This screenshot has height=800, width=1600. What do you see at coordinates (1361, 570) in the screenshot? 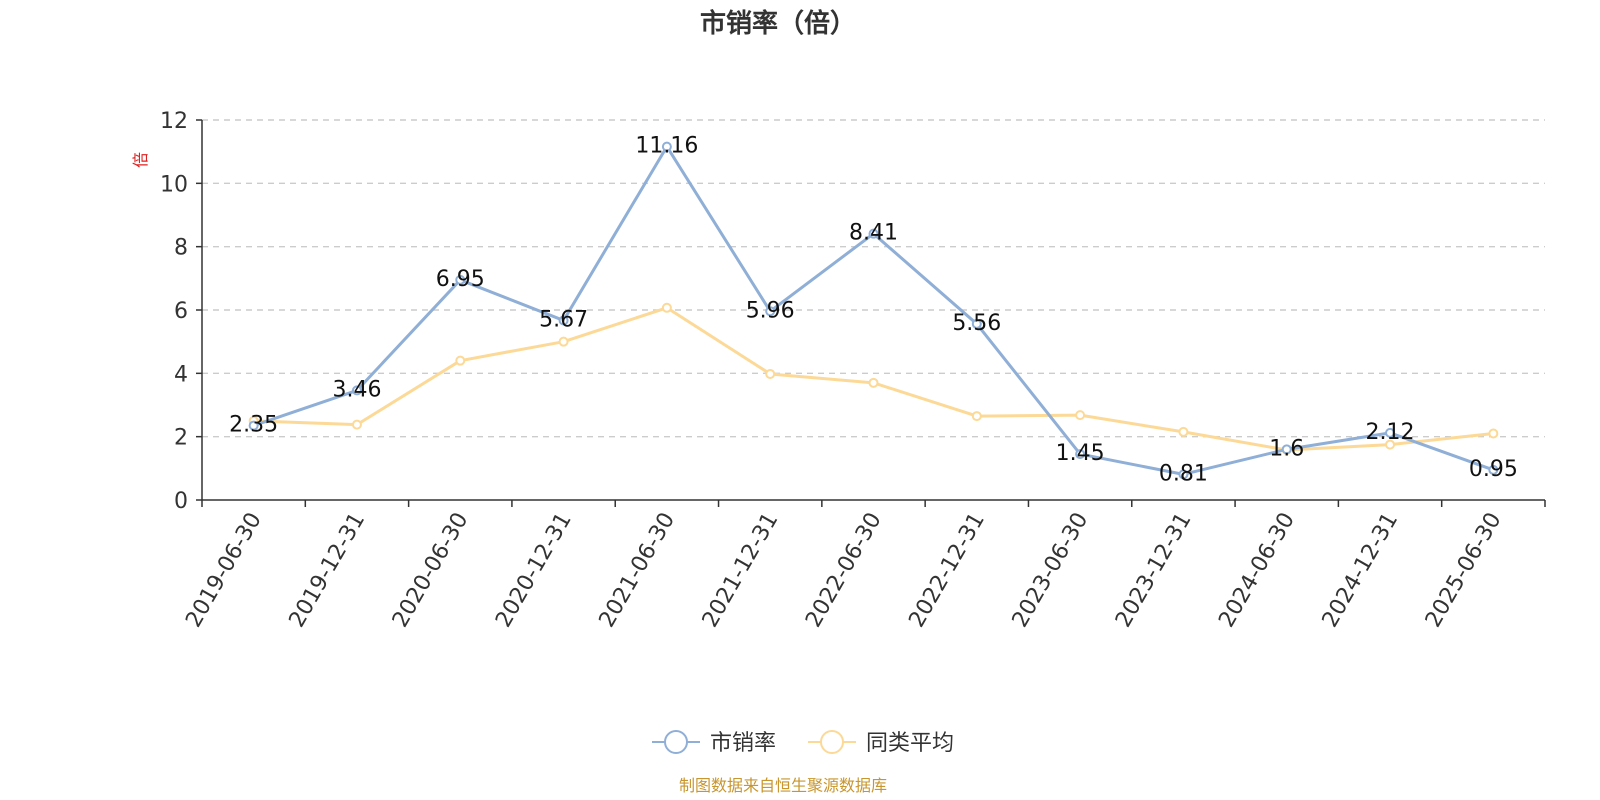
I see `x-tick-label-2024-12-31: 2024-12-31` at bounding box center [1361, 570].